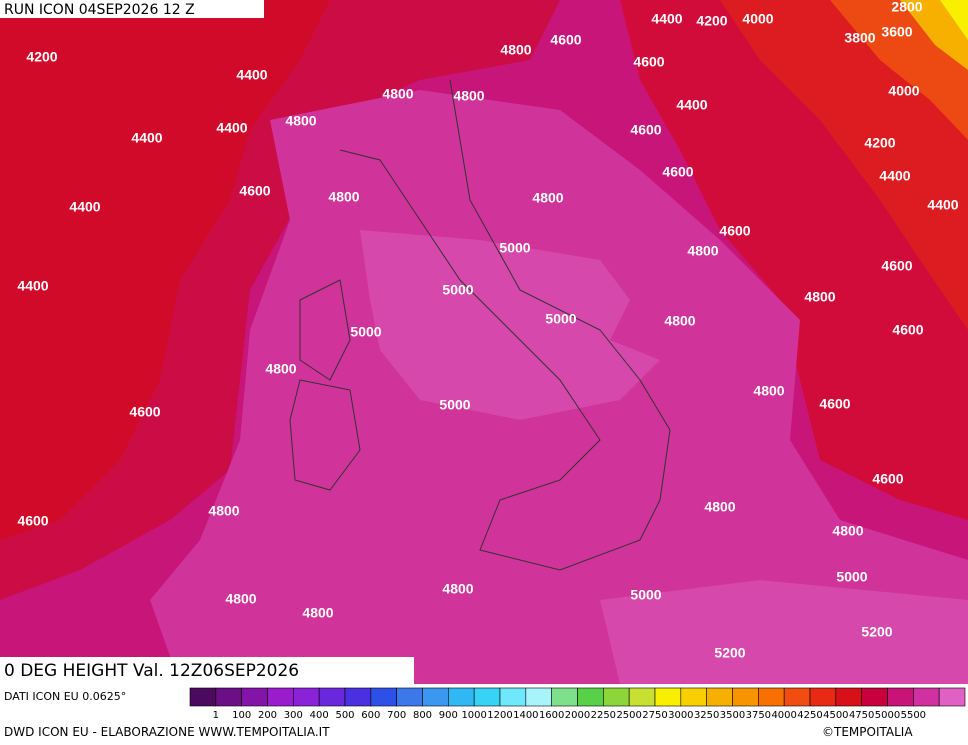  What do you see at coordinates (603, 715) in the screenshot?
I see `legend-label: 2250` at bounding box center [603, 715].